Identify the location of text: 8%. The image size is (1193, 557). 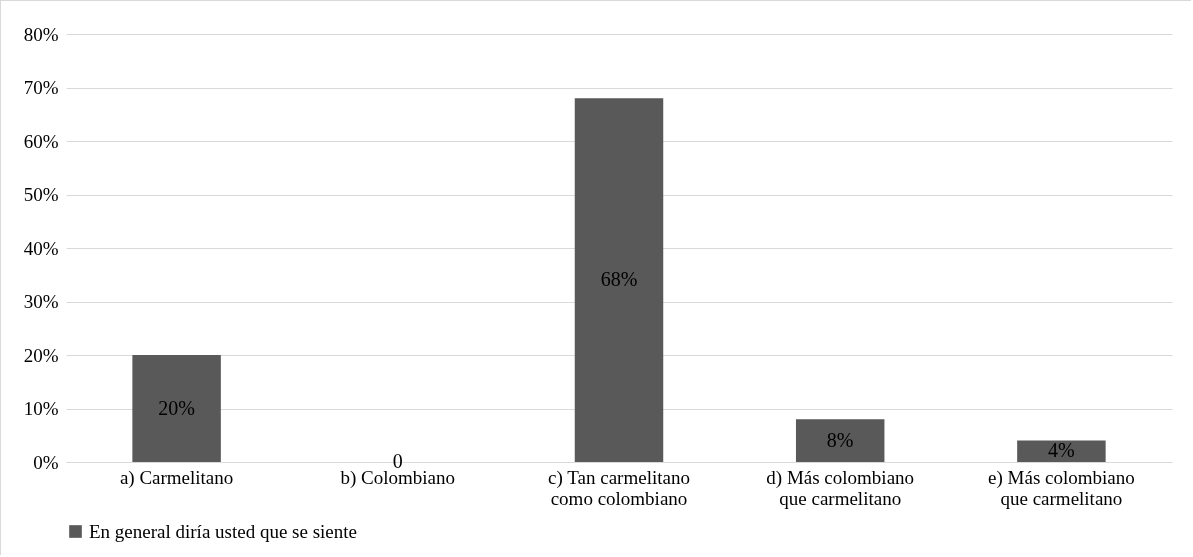
(840, 439).